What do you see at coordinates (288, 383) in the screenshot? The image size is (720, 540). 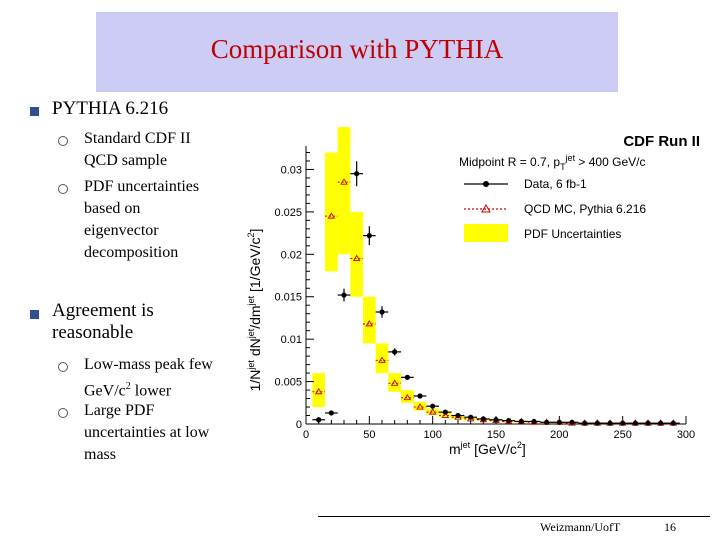 I see `y-tick-label: 0.005` at bounding box center [288, 383].